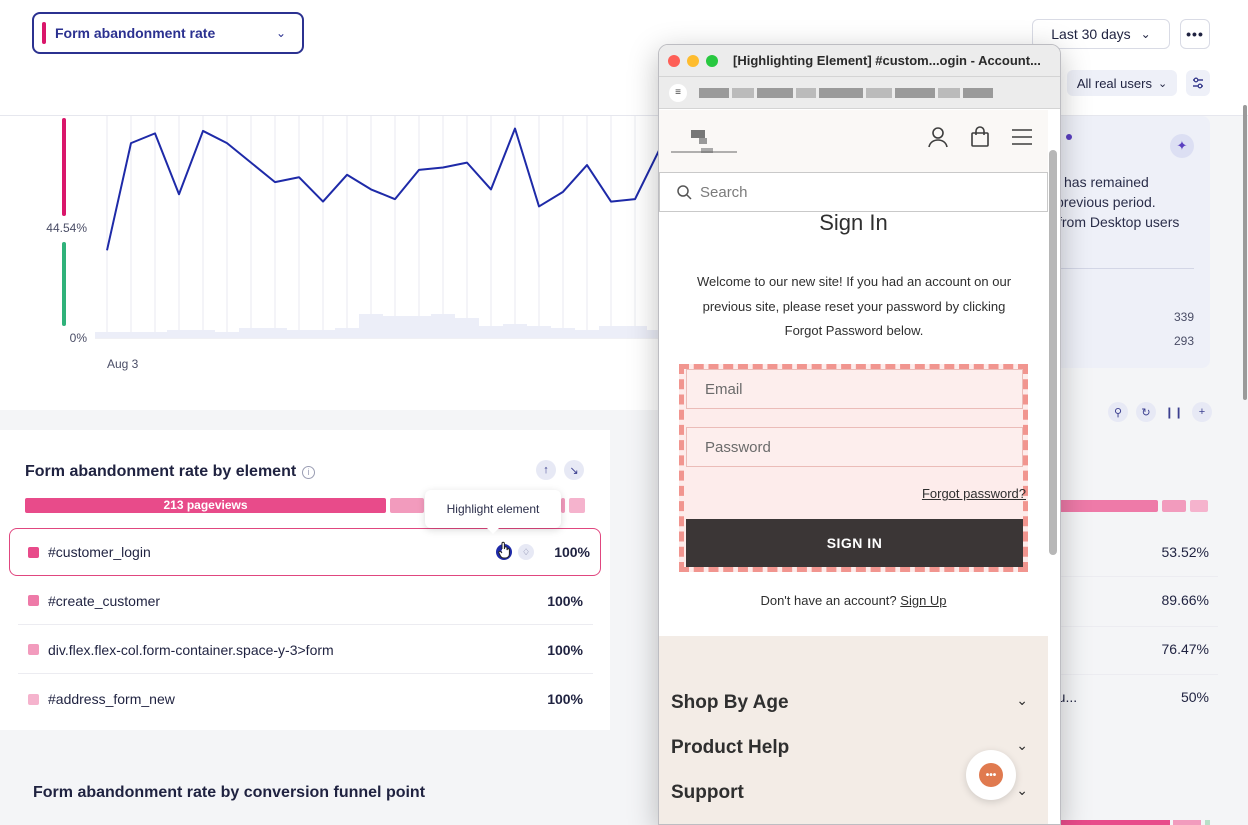 This screenshot has width=1248, height=825. Describe the element at coordinates (973, 493) in the screenshot. I see `forgot-password-link: Forgot password?` at that location.